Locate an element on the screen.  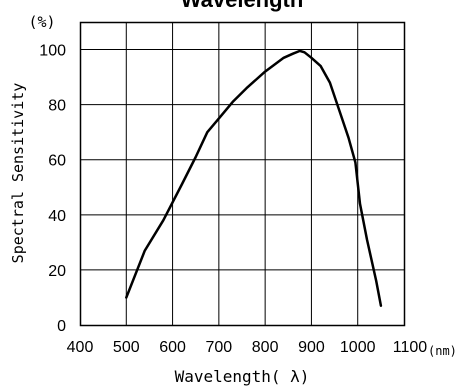
x-tick-label: 600 is located at coordinates (172, 347).